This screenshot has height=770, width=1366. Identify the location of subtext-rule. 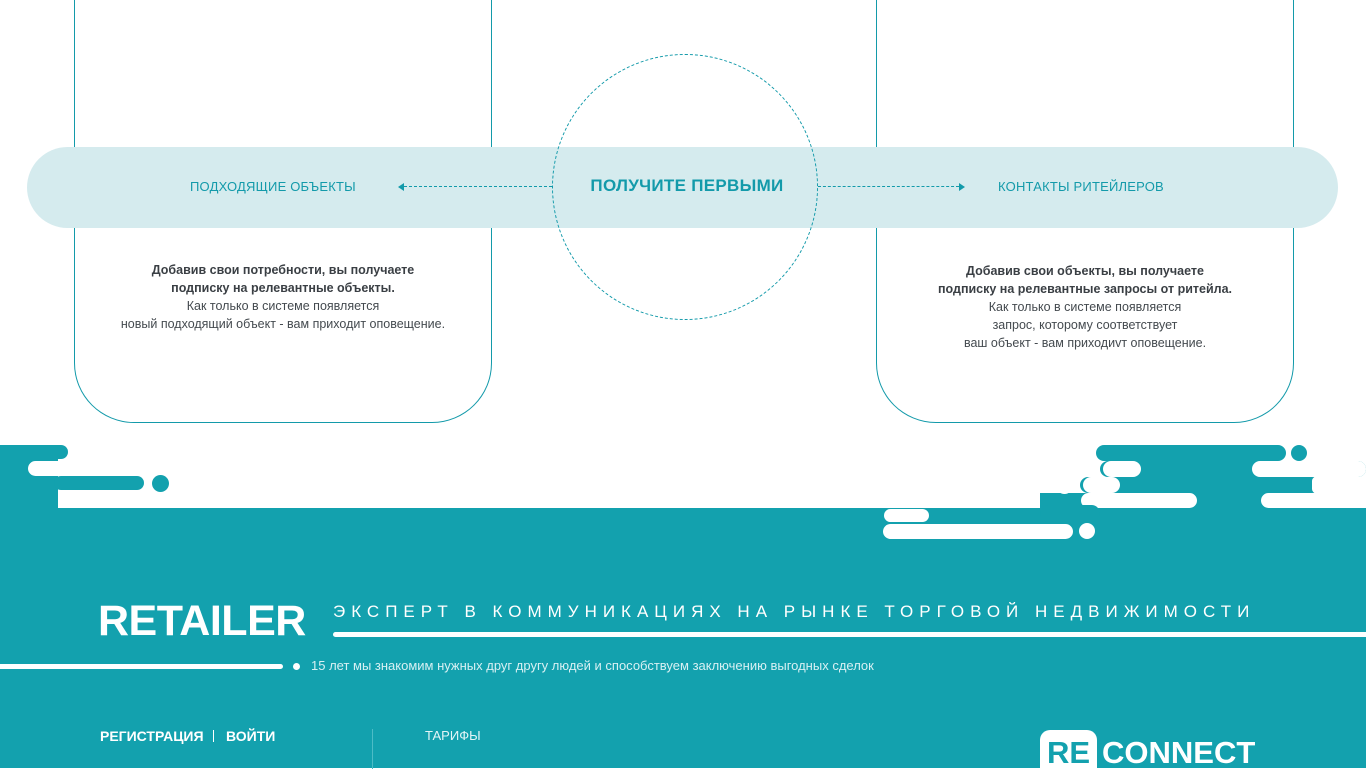
(141, 666).